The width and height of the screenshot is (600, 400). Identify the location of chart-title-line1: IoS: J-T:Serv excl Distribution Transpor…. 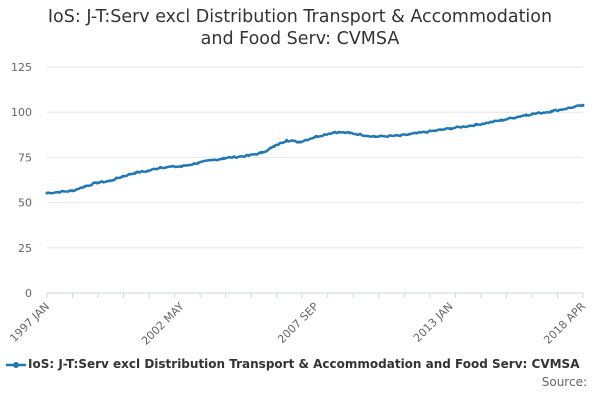
(300, 17).